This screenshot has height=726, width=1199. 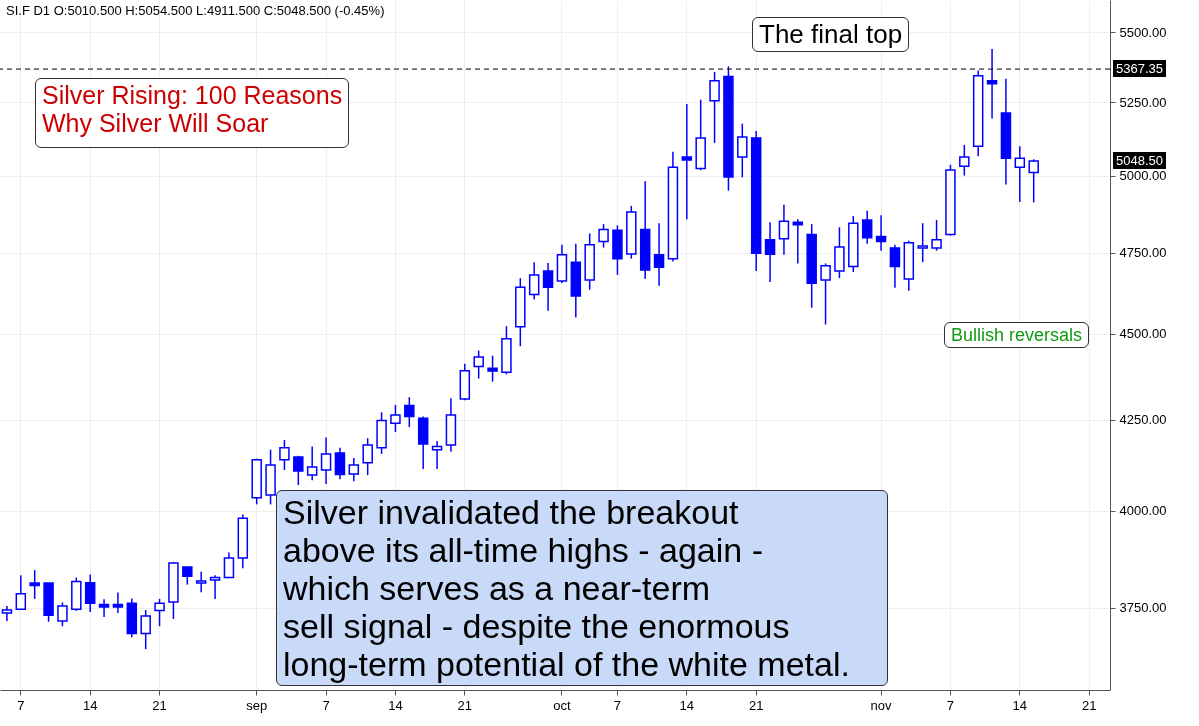 What do you see at coordinates (1143, 32) in the screenshot?
I see `y-tick-label: 5500.00` at bounding box center [1143, 32].